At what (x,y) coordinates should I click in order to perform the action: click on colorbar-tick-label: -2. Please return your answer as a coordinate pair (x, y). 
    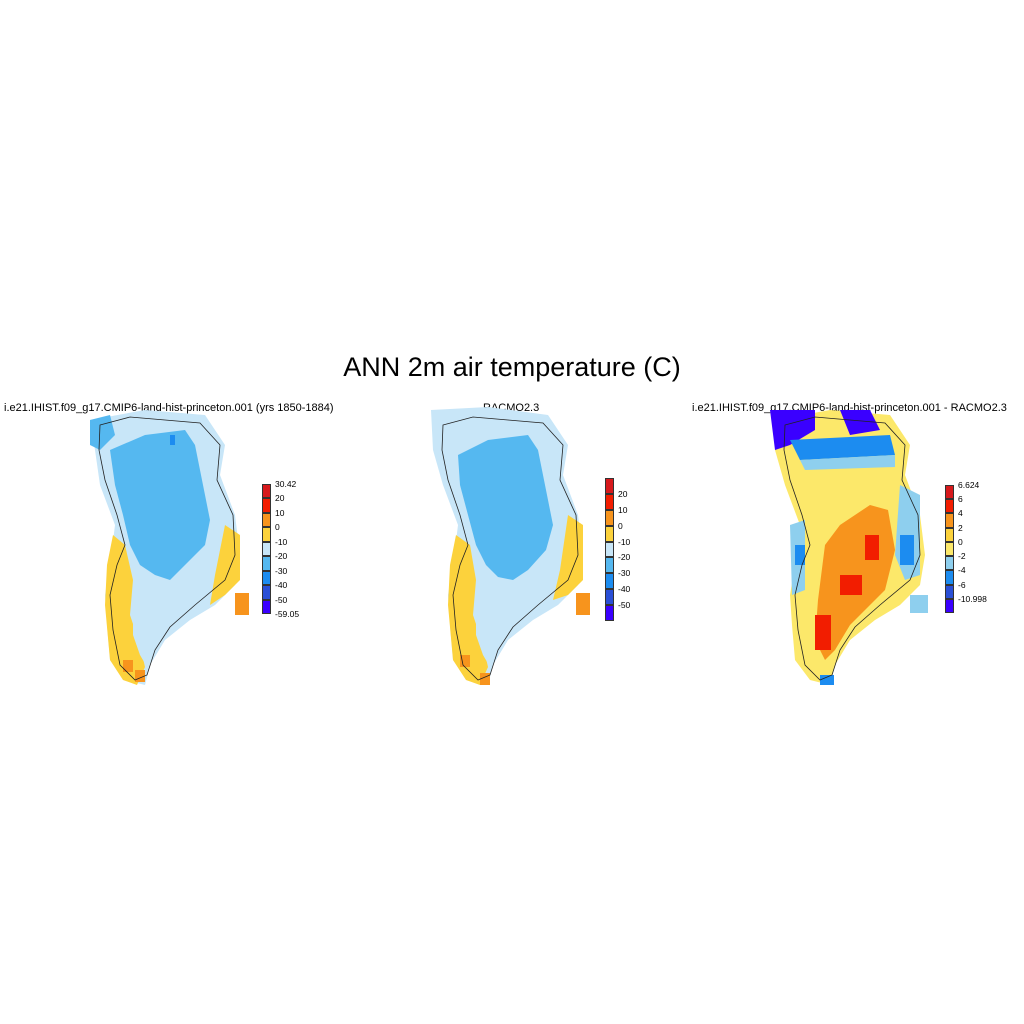
    Looking at the image, I should click on (962, 556).